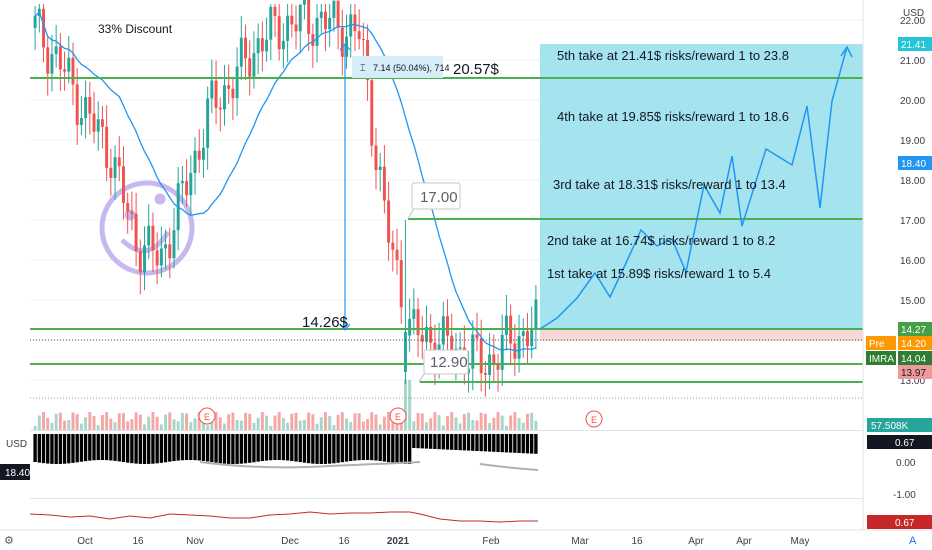 The height and width of the screenshot is (550, 932). I want to click on price-badge-label: Pre, so click(877, 344).